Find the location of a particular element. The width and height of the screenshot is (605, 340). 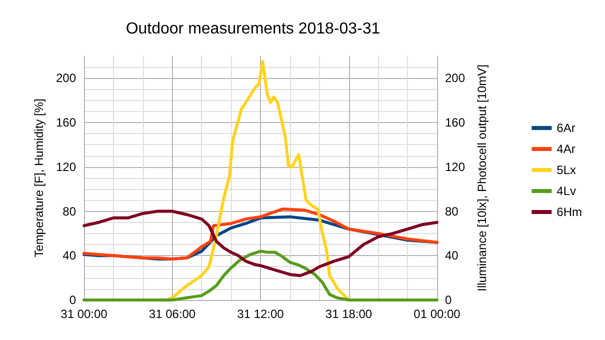

y-tick-label: 40 is located at coordinates (69, 255).